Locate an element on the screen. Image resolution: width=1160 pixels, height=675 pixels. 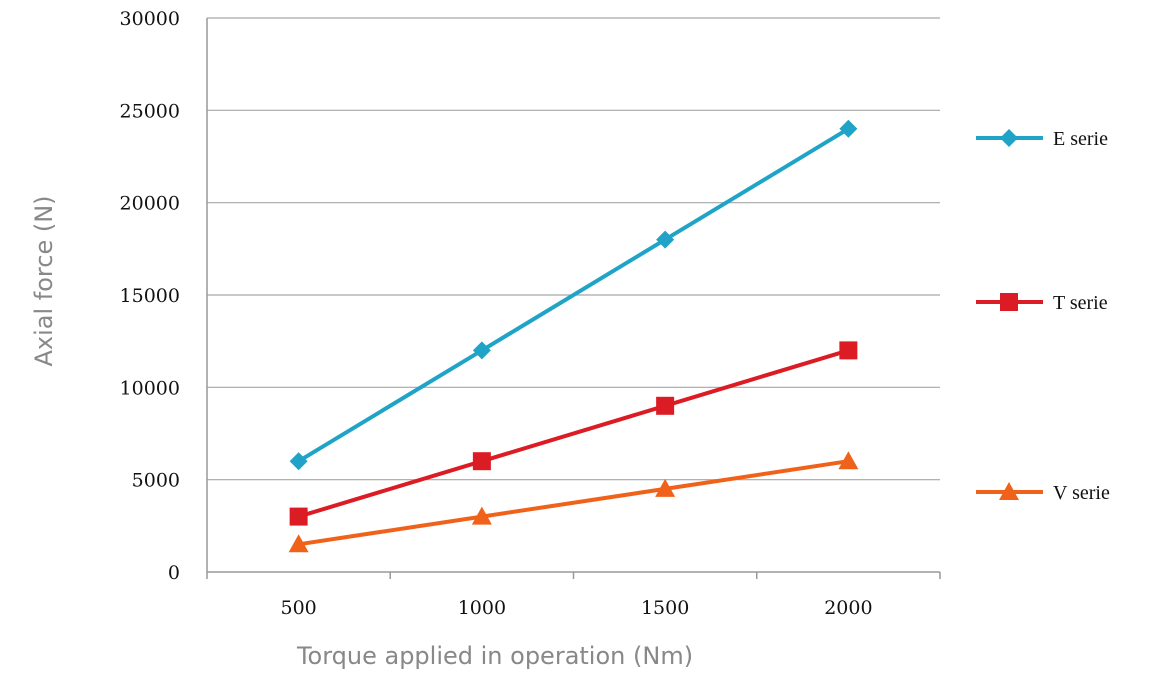
y-tick-label: 25000 is located at coordinates (150, 111).